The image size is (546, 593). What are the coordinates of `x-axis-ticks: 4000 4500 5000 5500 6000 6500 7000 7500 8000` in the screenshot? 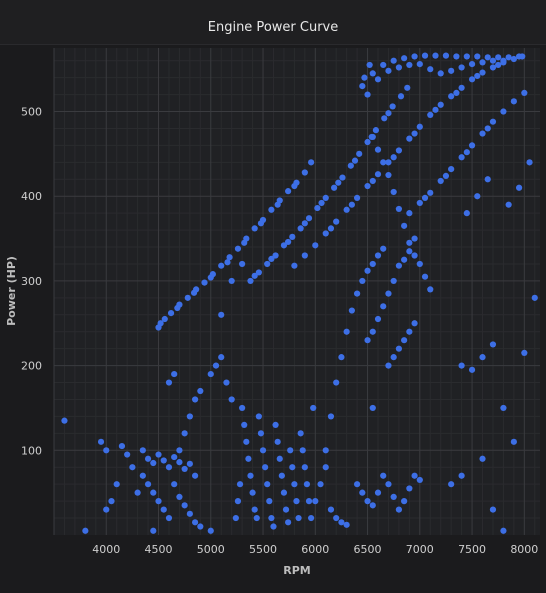 It's located at (315, 549).